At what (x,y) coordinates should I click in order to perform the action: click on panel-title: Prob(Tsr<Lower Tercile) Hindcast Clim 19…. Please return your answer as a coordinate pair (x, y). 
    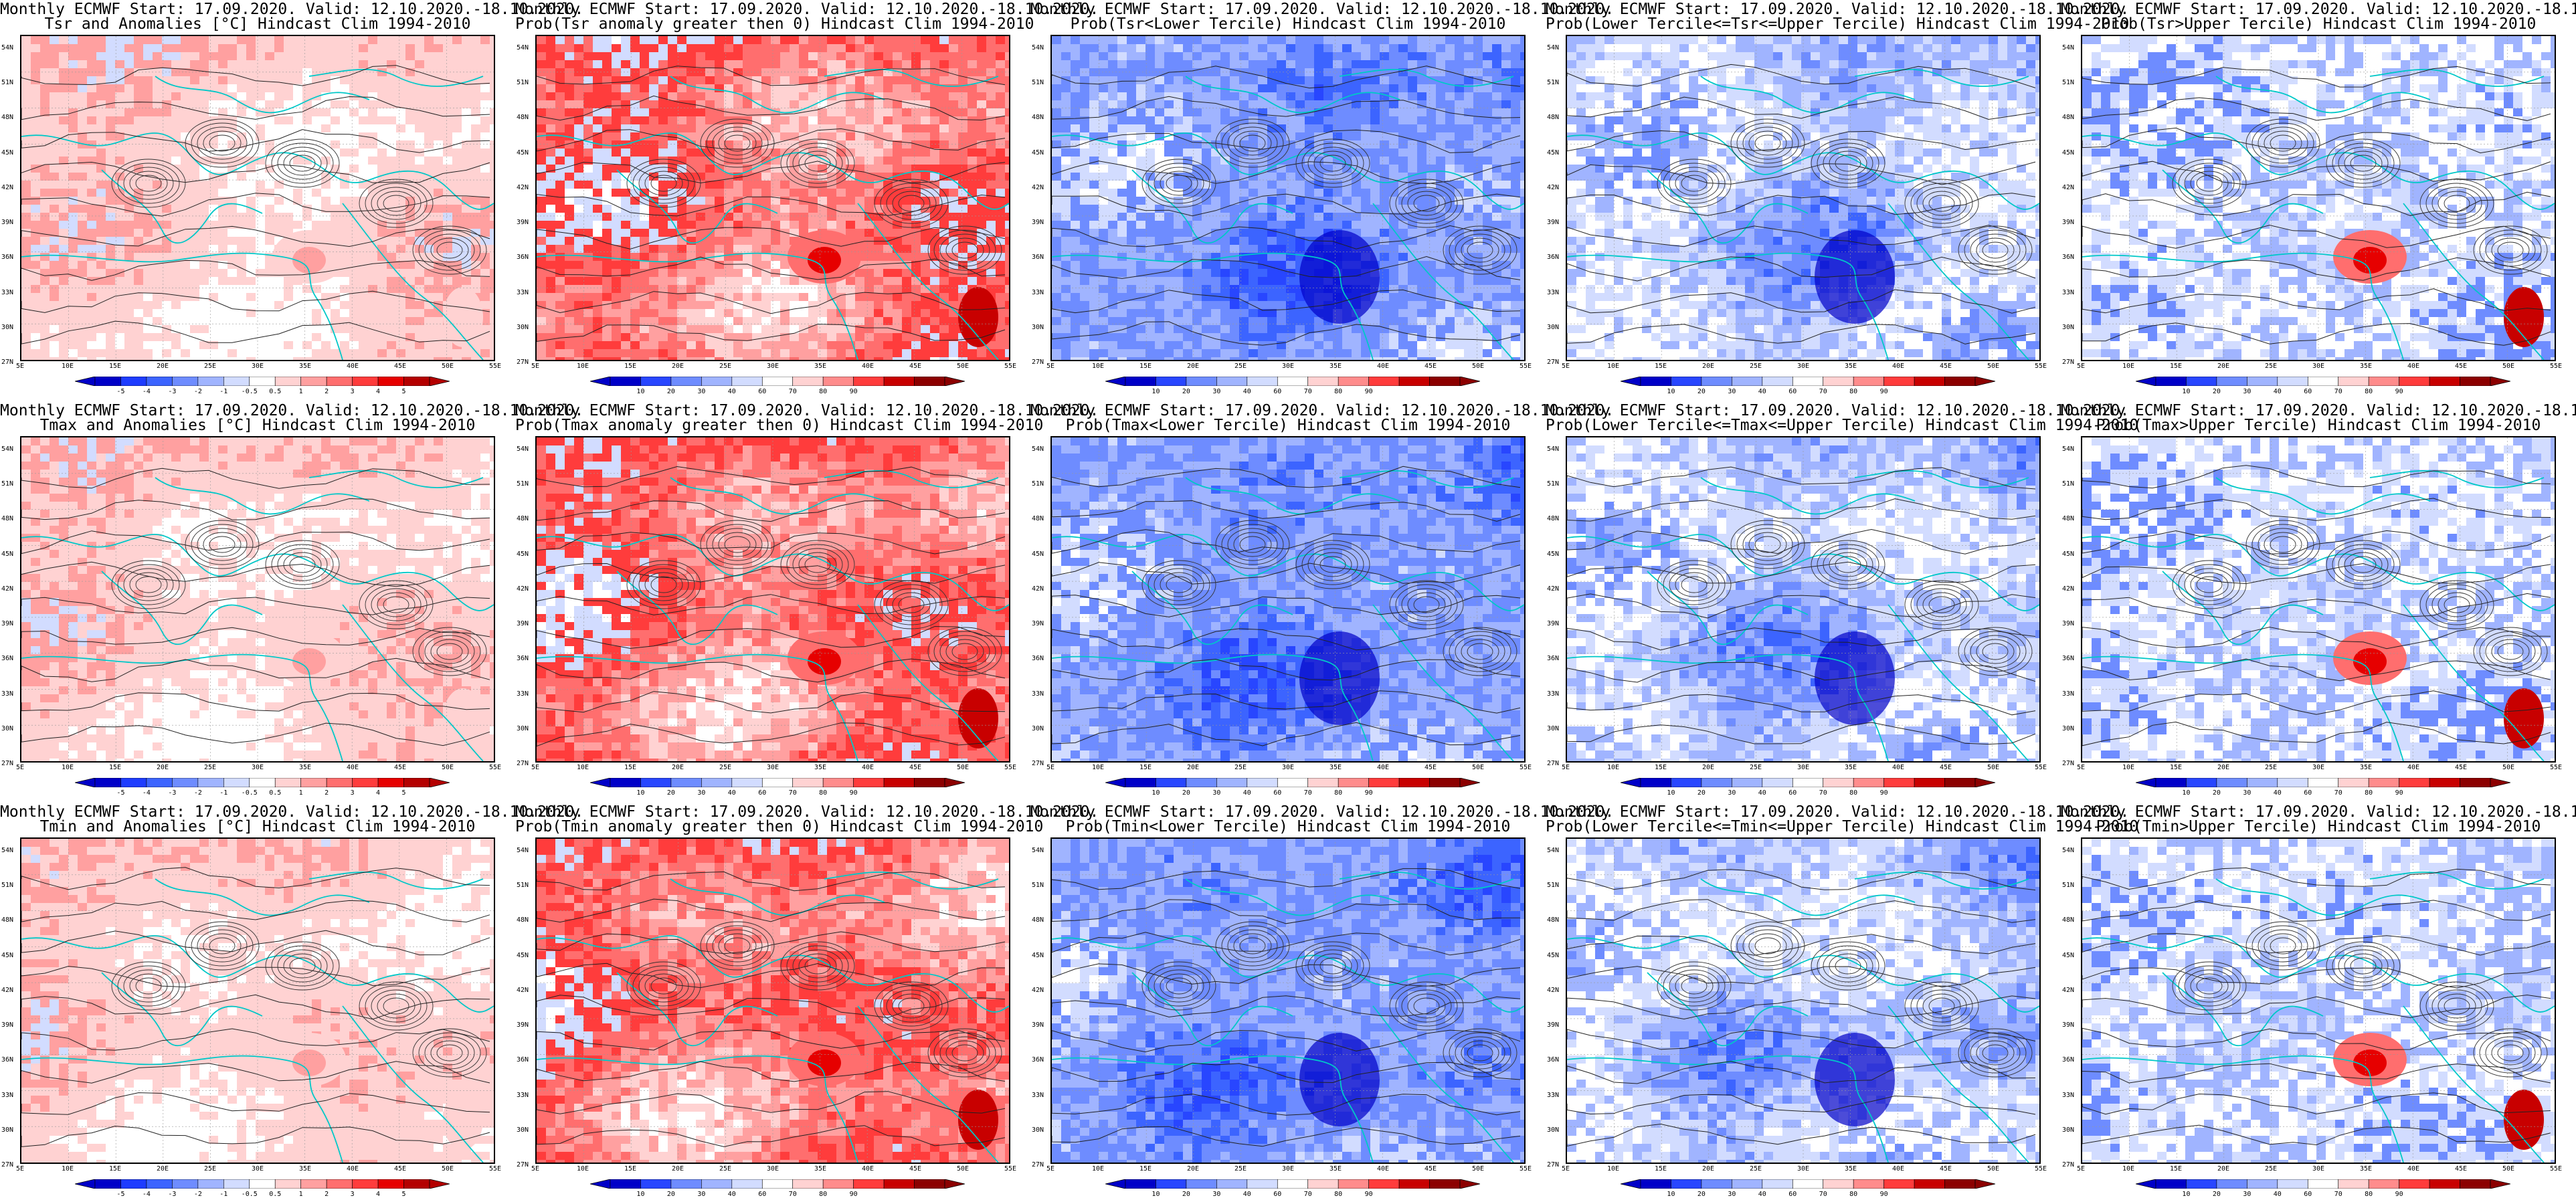
    Looking at the image, I should click on (1288, 24).